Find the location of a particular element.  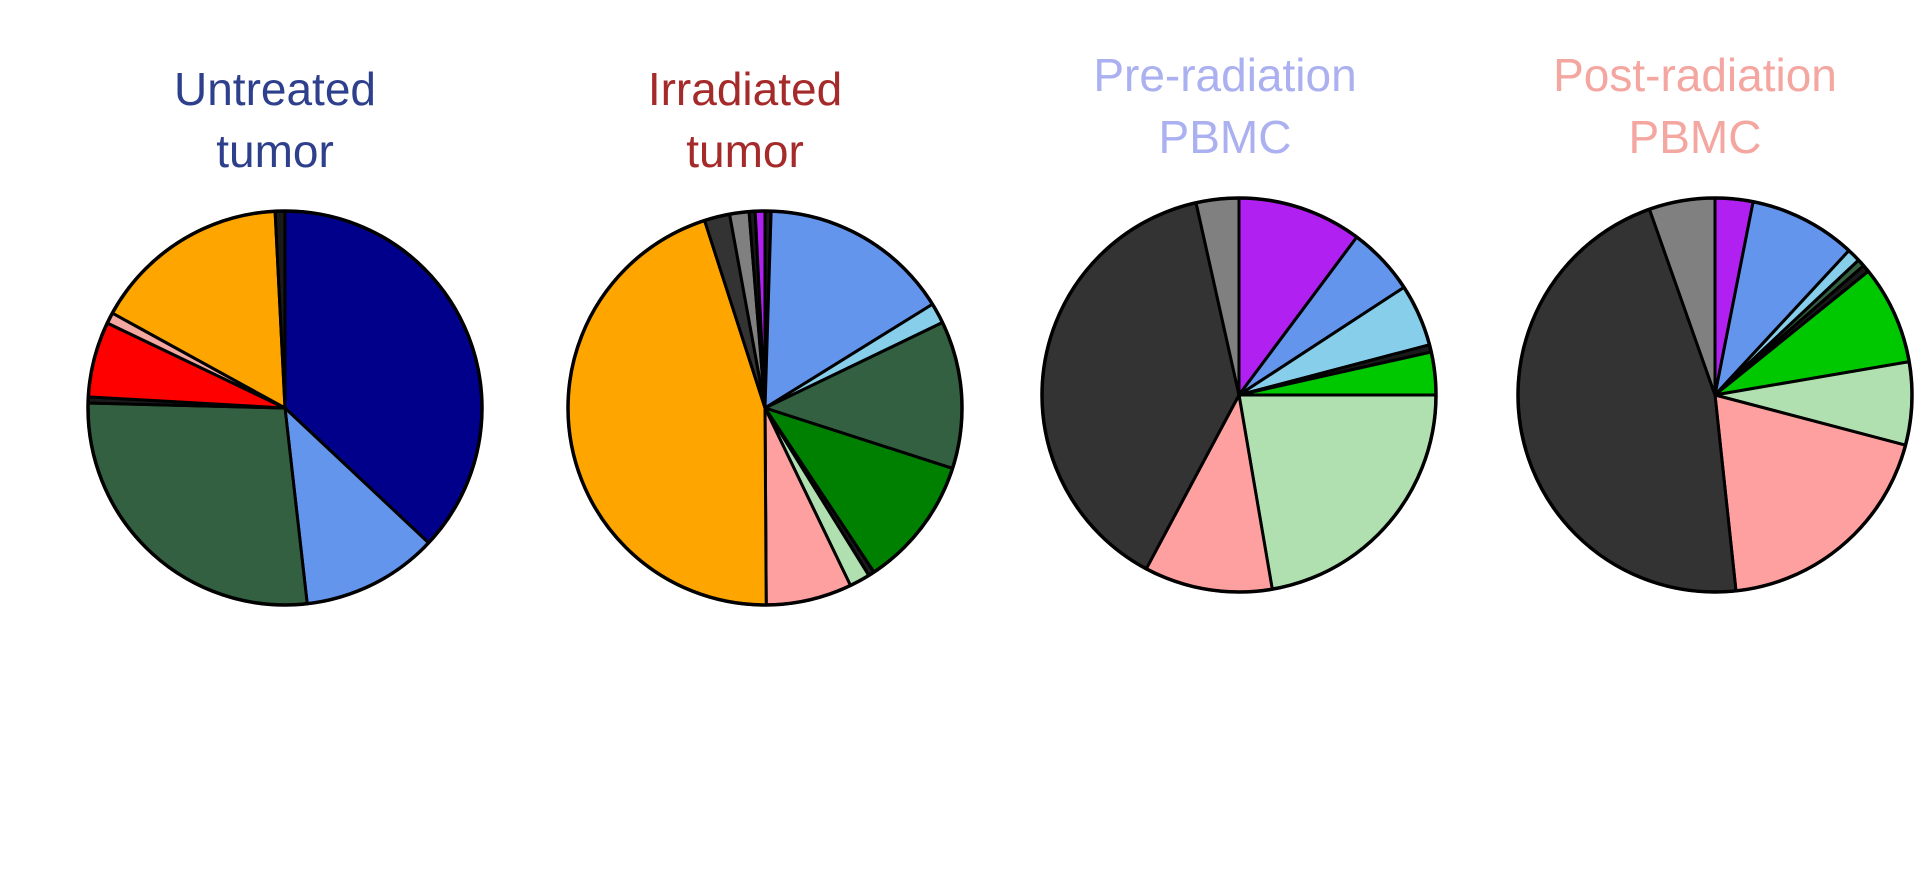

chart-title-line-1: Post-radiation is located at coordinates (1695, 75).